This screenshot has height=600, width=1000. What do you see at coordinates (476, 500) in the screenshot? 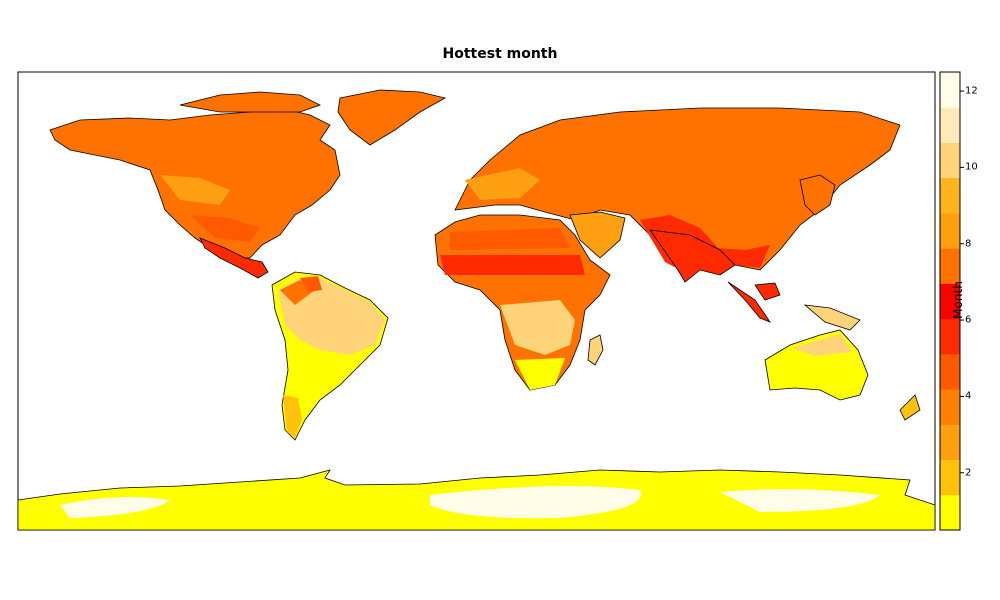
I see `antarctica` at bounding box center [476, 500].